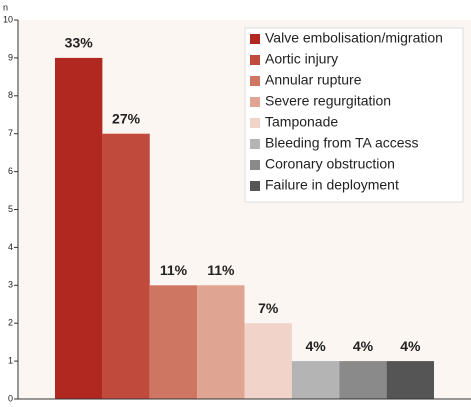 This screenshot has height=407, width=471. What do you see at coordinates (301, 59) in the screenshot?
I see `legend-label: Aortic injury` at bounding box center [301, 59].